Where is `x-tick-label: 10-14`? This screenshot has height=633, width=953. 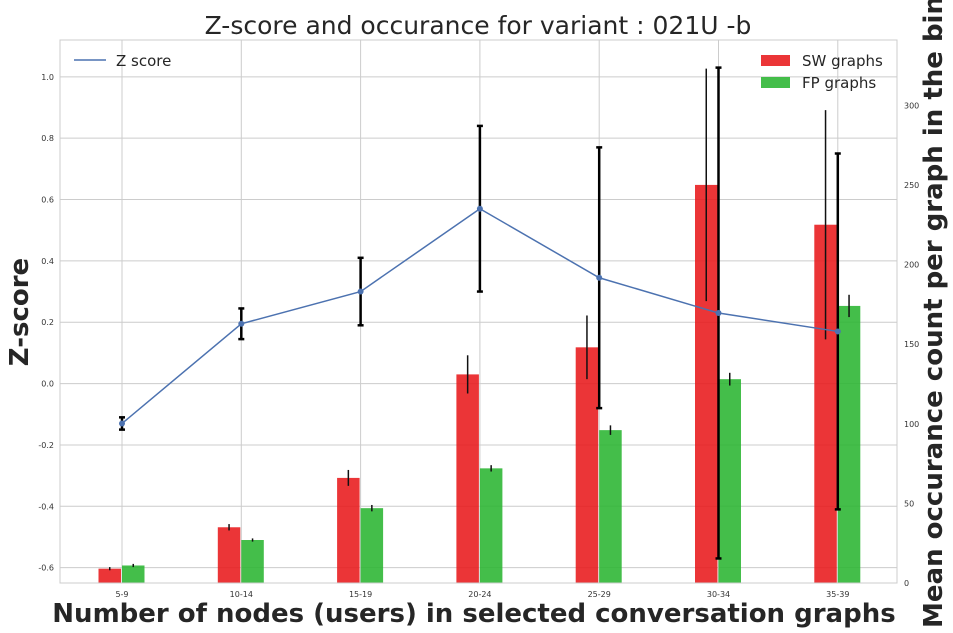 x-tick-label: 10-14 is located at coordinates (241, 594).